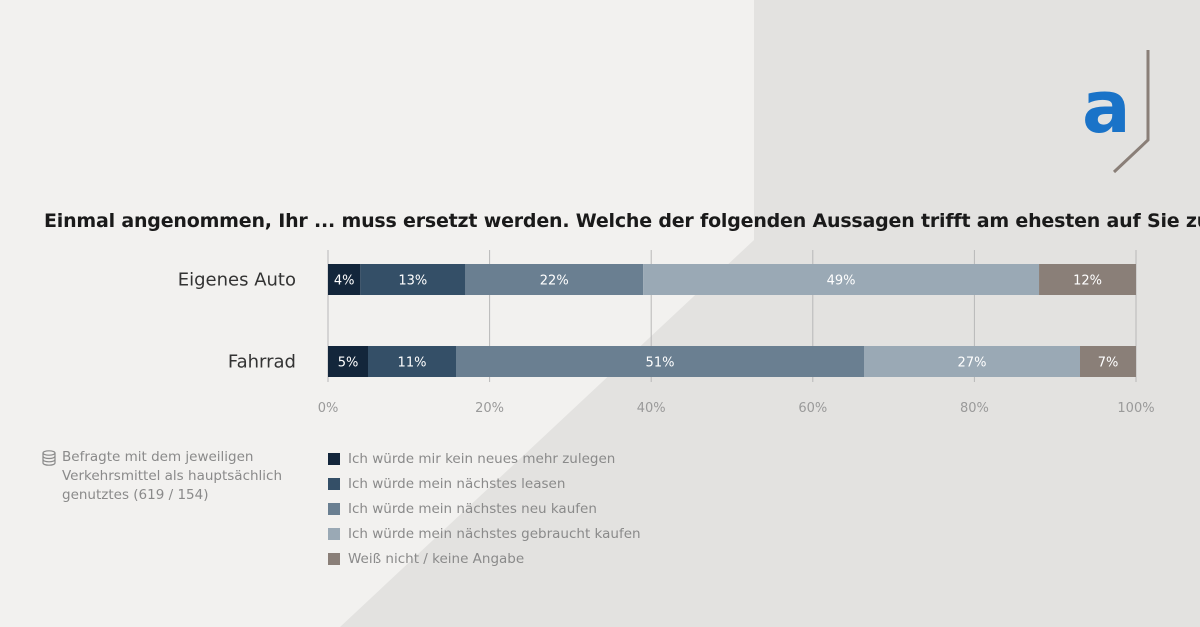 The width and height of the screenshot is (1200, 627). I want to click on bar-value-label: 7%, so click(1108, 363).